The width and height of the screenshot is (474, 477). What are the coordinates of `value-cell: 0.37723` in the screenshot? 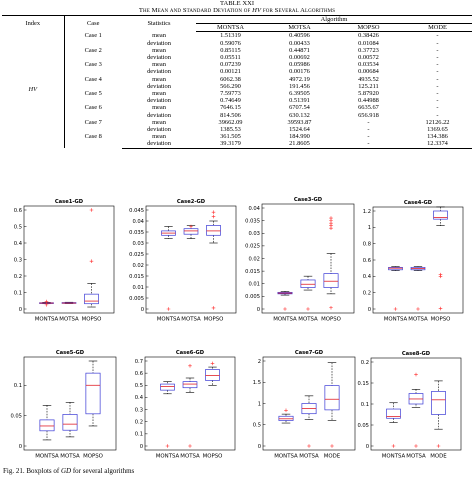 It's located at (368, 50).